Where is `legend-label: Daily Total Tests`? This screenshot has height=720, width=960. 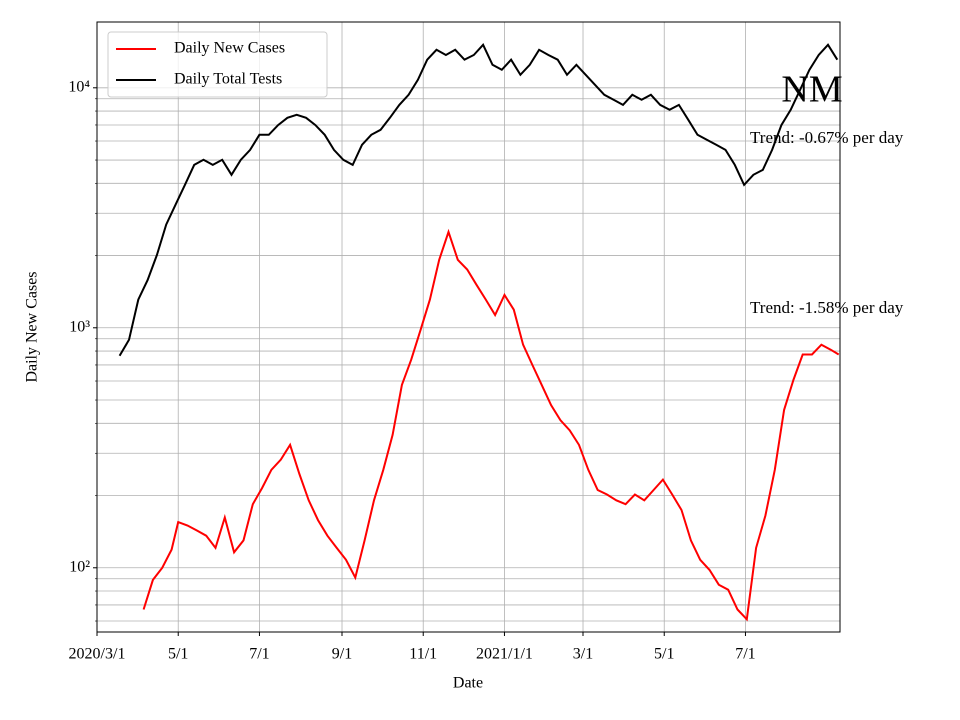
legend-label: Daily Total Tests is located at coordinates (228, 79).